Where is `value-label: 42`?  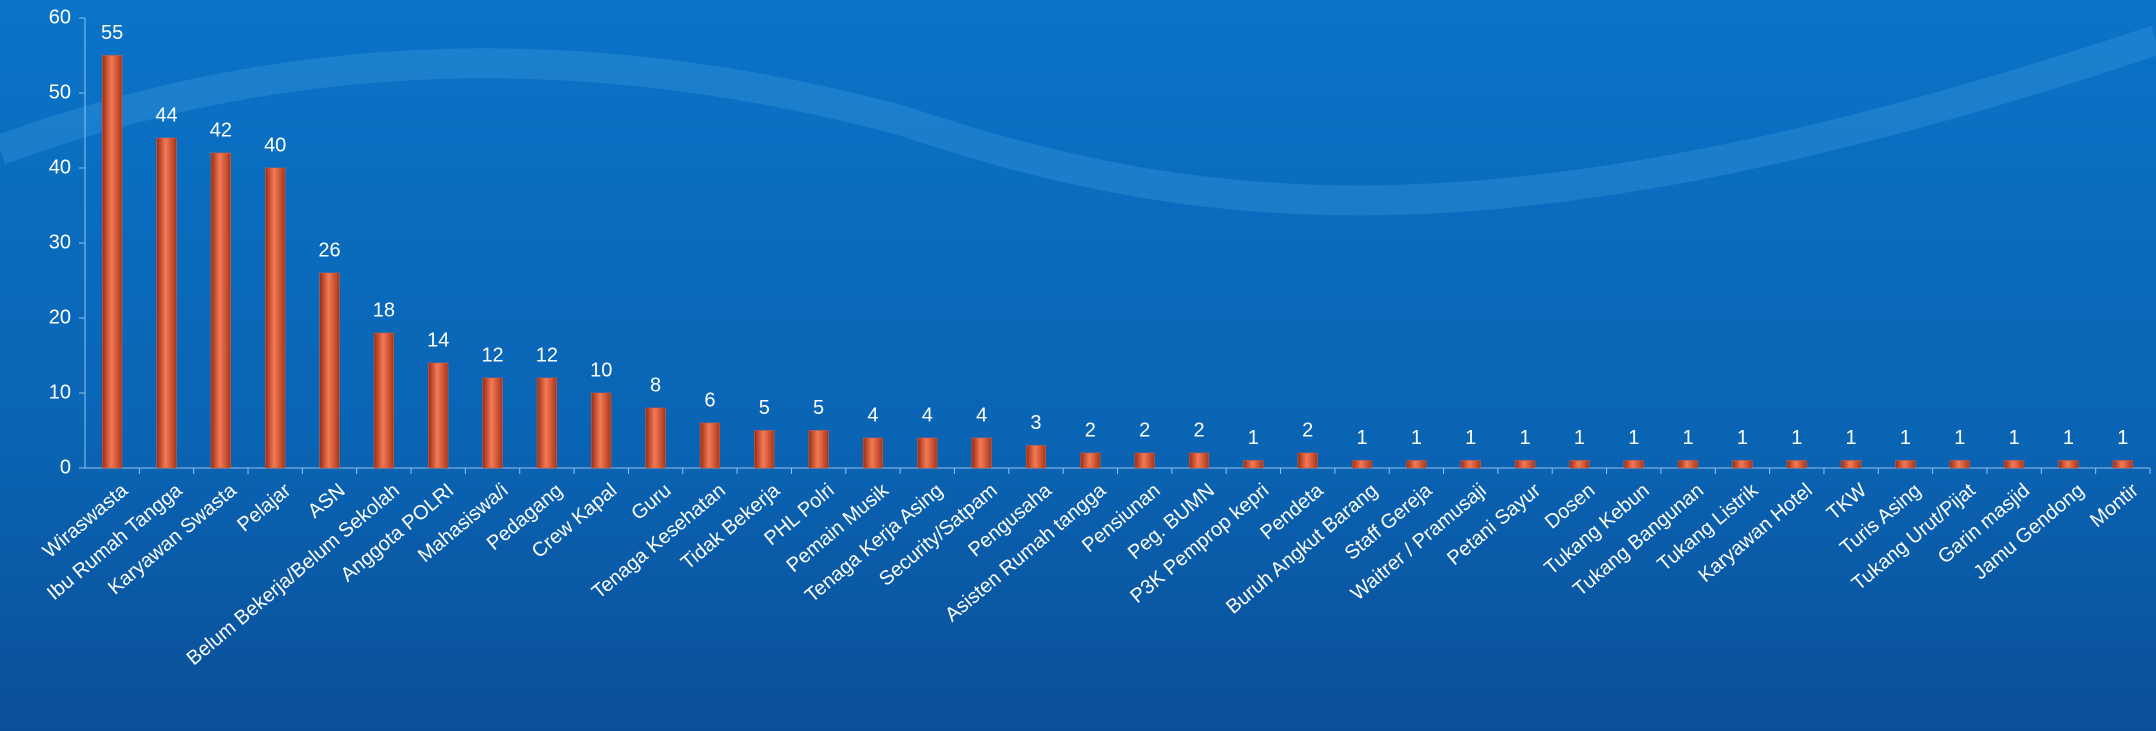 value-label: 42 is located at coordinates (221, 130).